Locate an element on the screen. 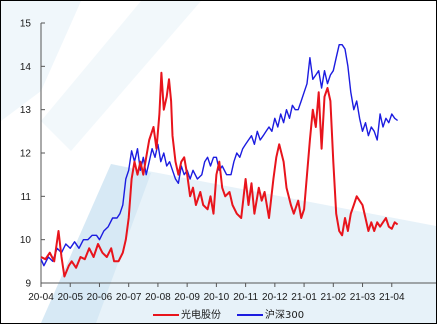  x-tick-label: 20-09 is located at coordinates (187, 297).